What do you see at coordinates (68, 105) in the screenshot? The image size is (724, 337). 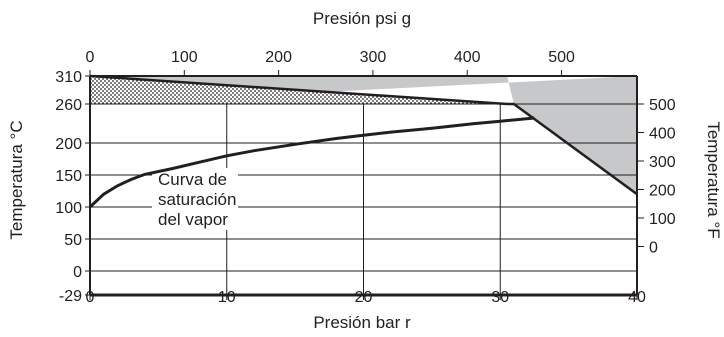 I see `y-left-tick-260: 260` at bounding box center [68, 105].